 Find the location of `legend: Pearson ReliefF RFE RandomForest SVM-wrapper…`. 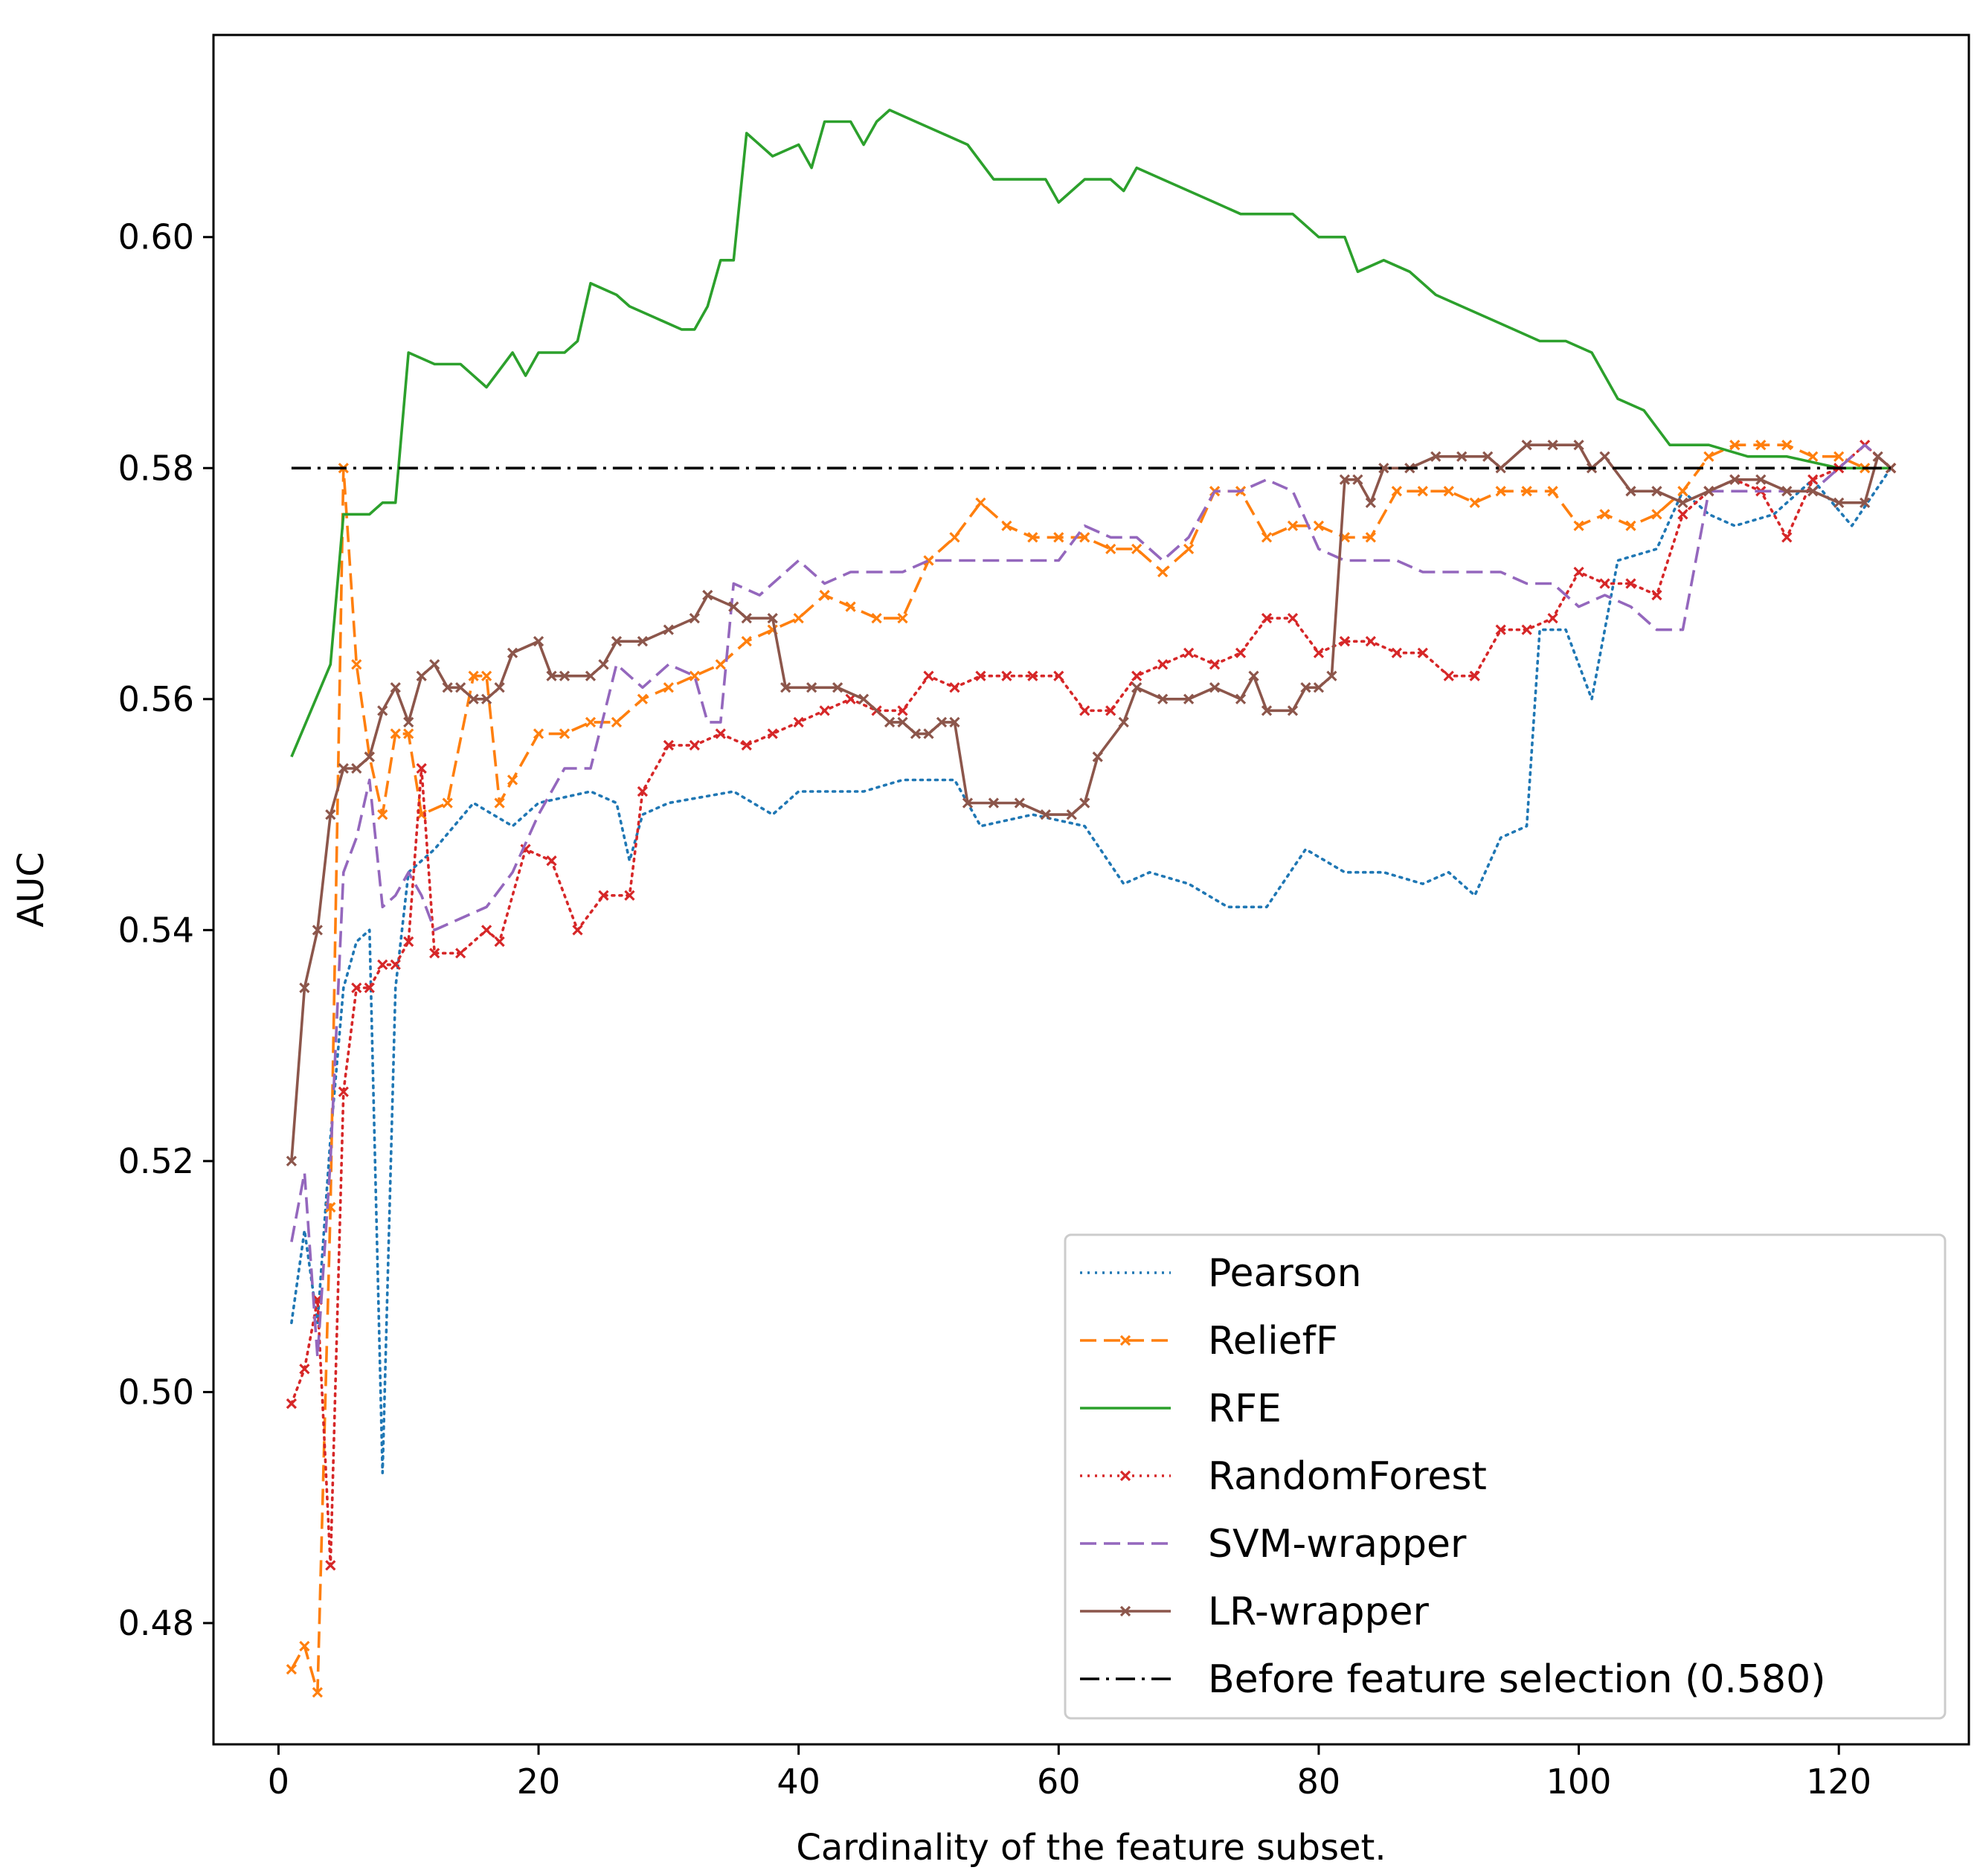

legend: Pearson ReliefF RFE RandomForest SVM-wrapper… is located at coordinates (1505, 1476).